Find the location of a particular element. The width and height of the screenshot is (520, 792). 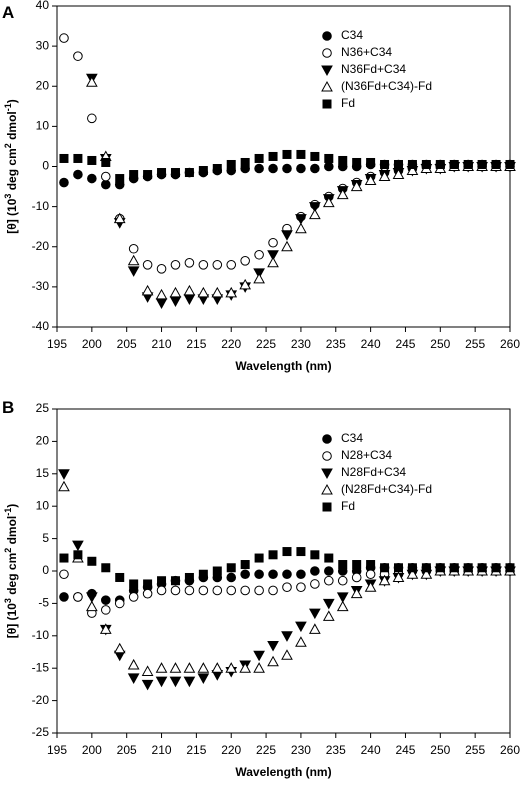

x-tick-label: 220 is located at coordinates (231, 344).